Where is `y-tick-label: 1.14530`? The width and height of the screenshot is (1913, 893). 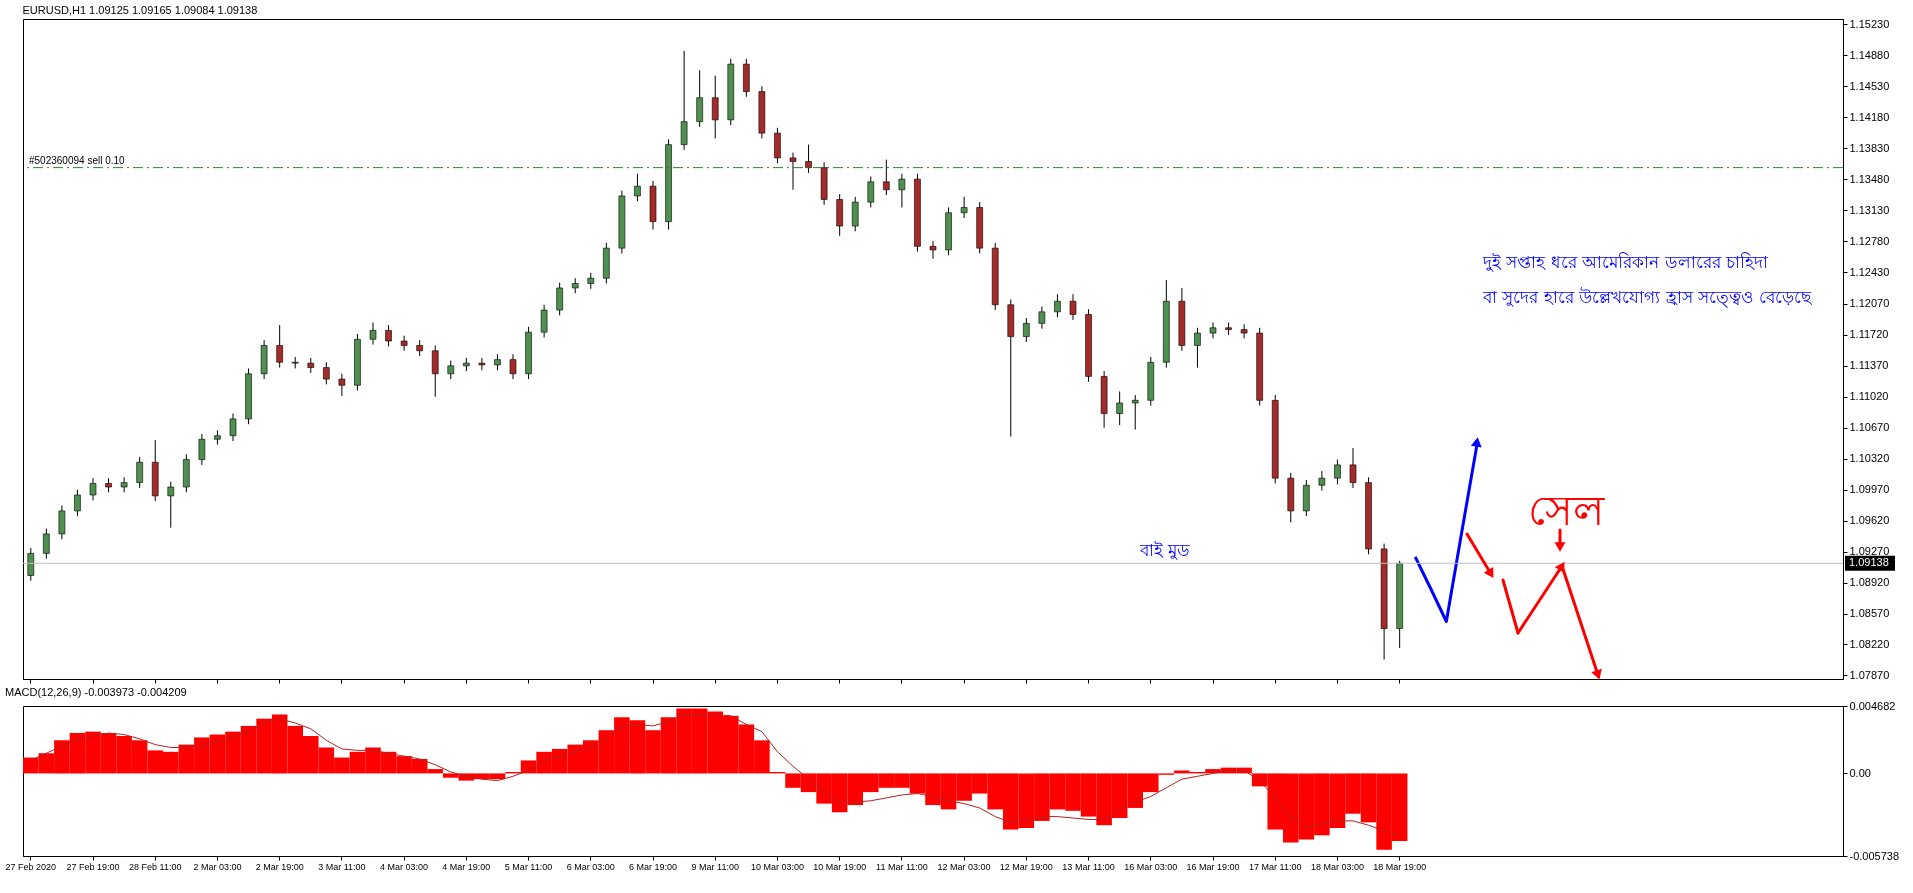
y-tick-label: 1.14530 is located at coordinates (1869, 85).